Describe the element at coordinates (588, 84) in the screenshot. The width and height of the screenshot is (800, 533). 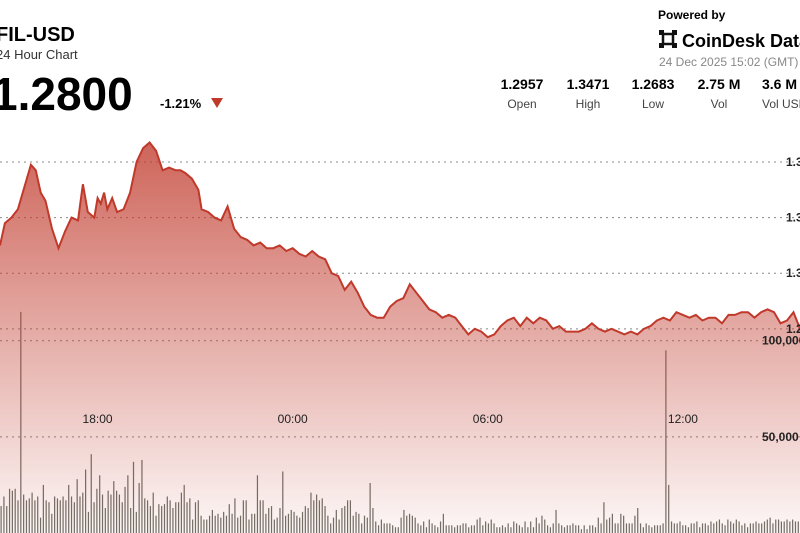
I see `stat-value: 1.3471` at that location.